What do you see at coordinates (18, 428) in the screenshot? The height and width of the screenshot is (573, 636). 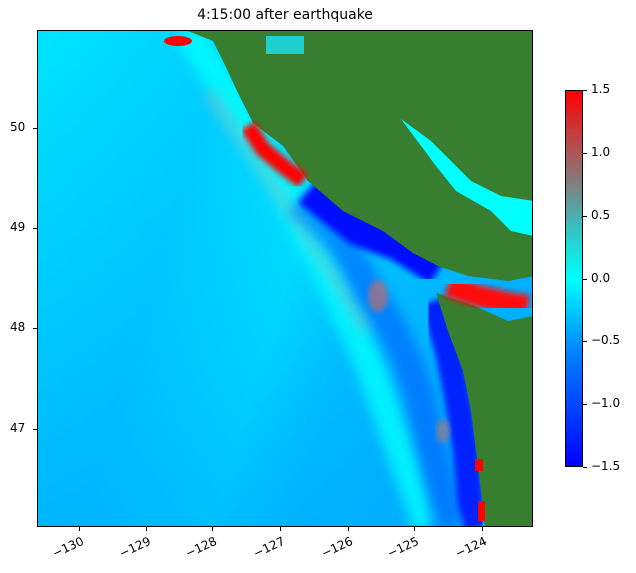 I see `y-tick-label: 47` at bounding box center [18, 428].